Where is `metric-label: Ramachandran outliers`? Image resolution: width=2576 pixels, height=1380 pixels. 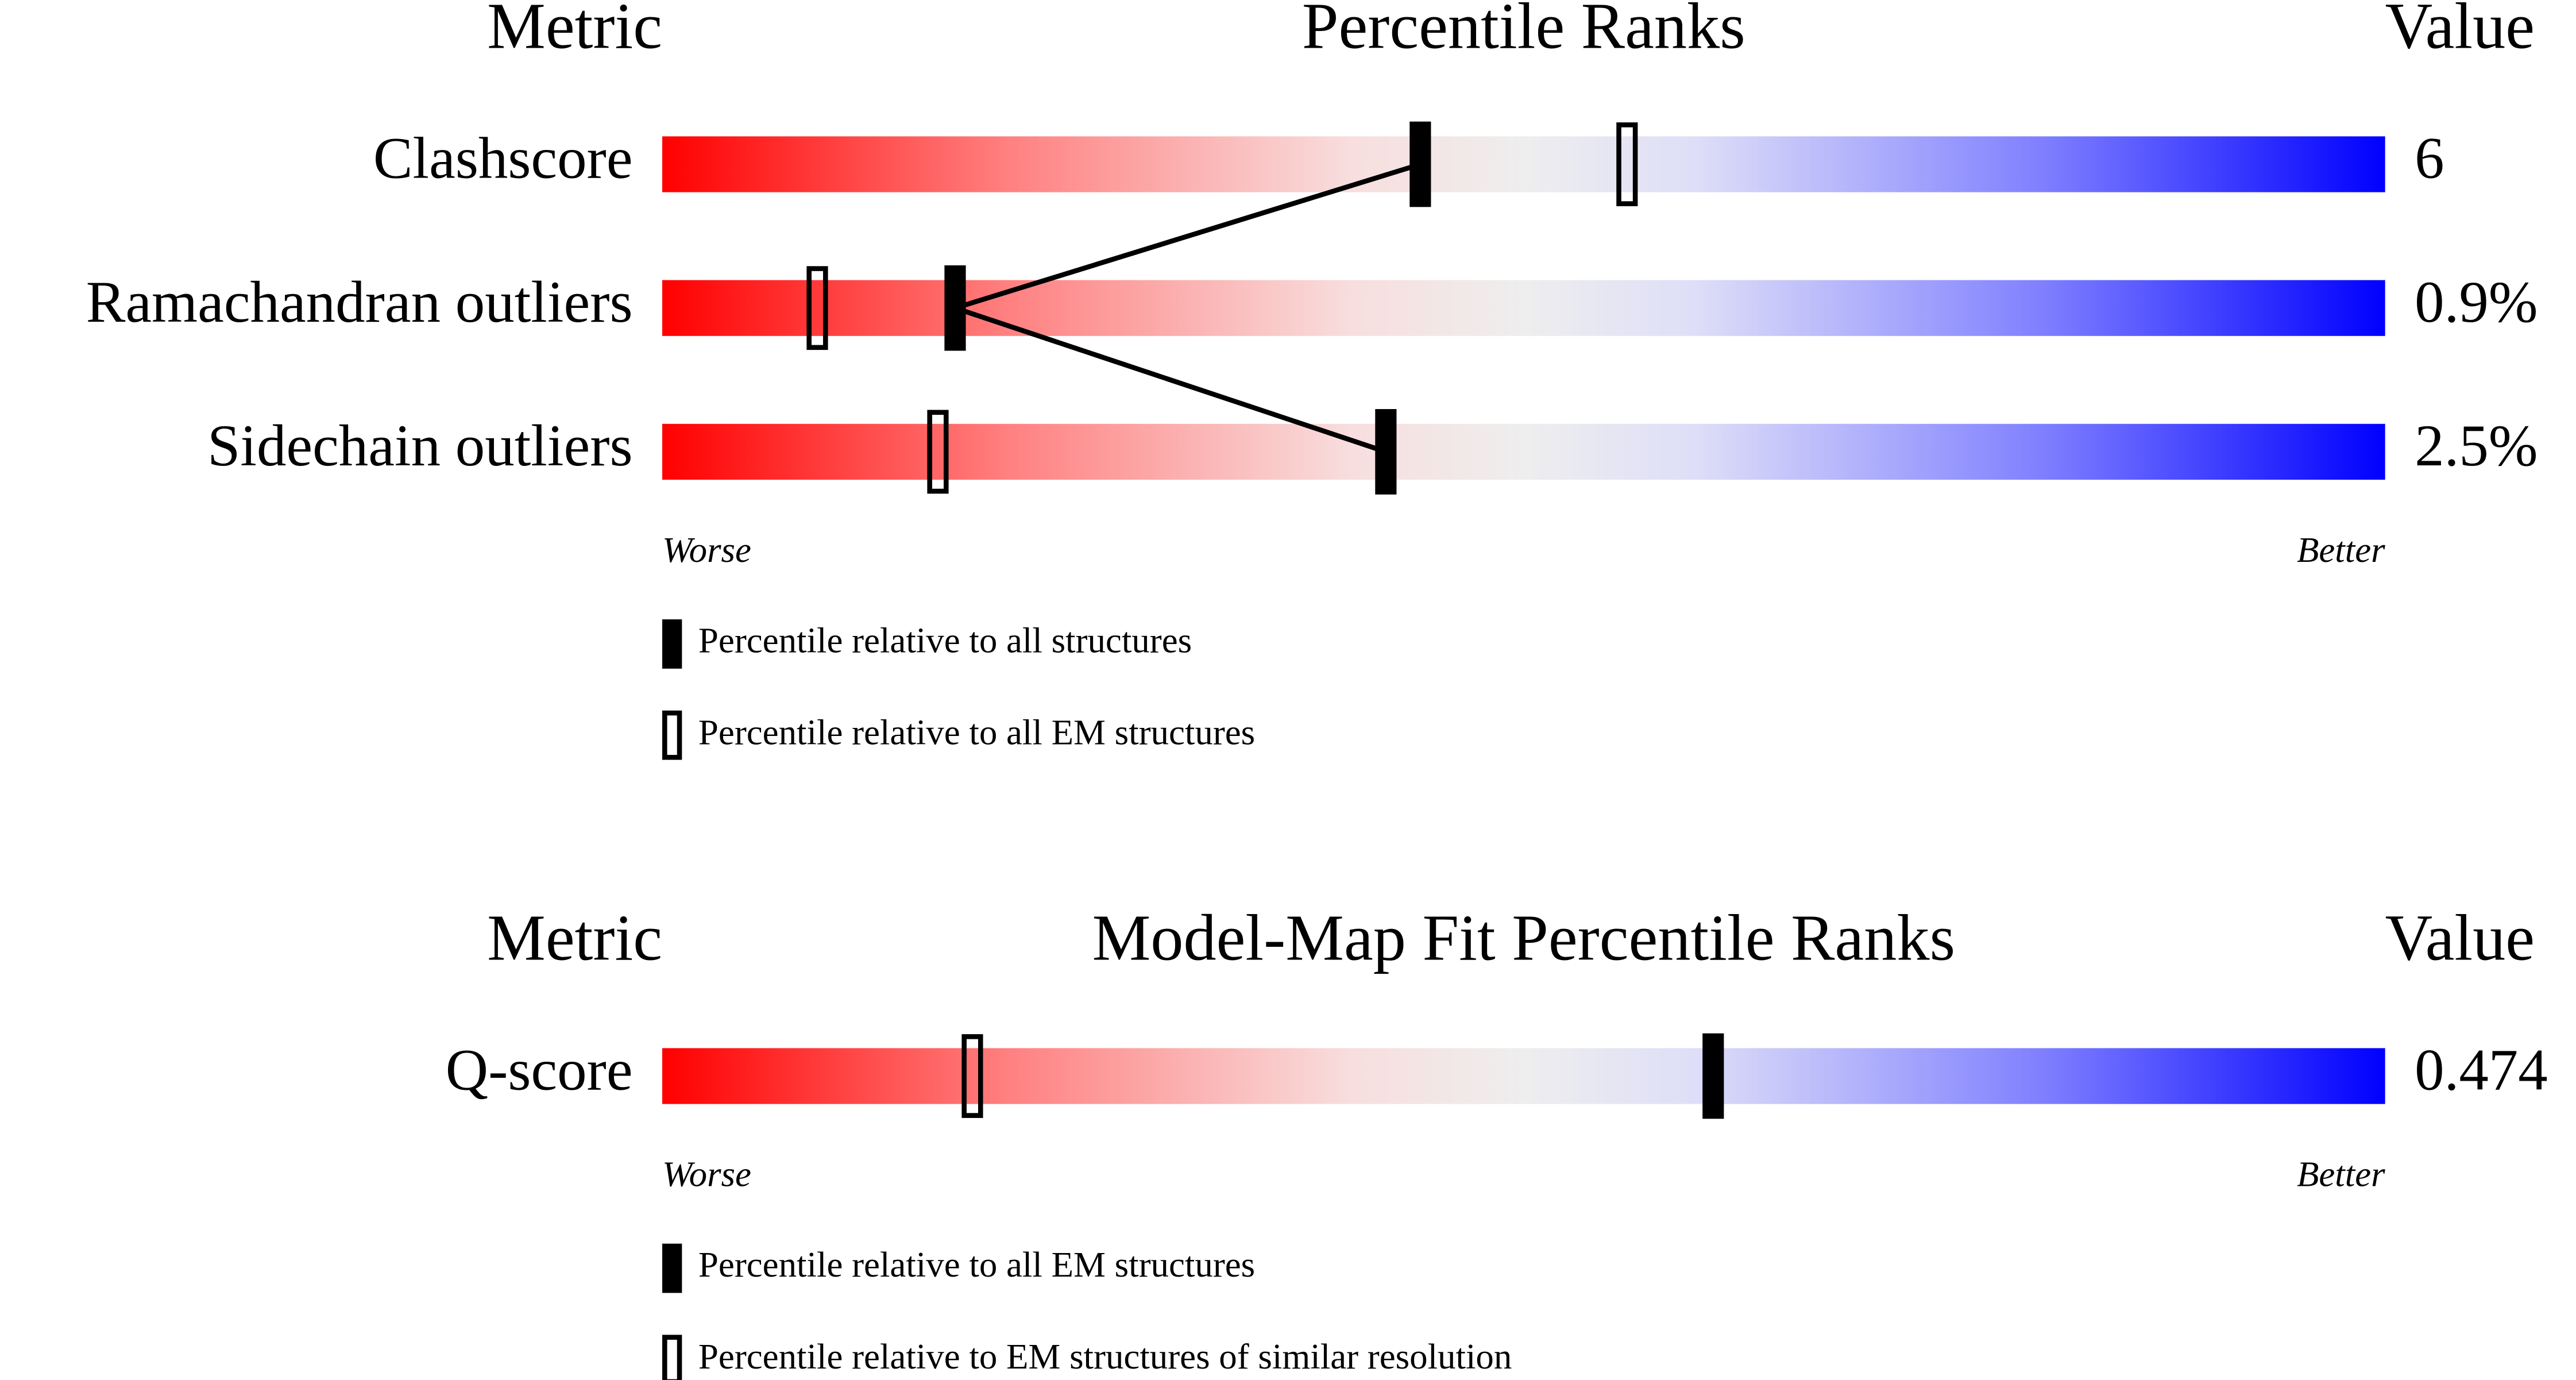
metric-label: Ramachandran outliers is located at coordinates (359, 302).